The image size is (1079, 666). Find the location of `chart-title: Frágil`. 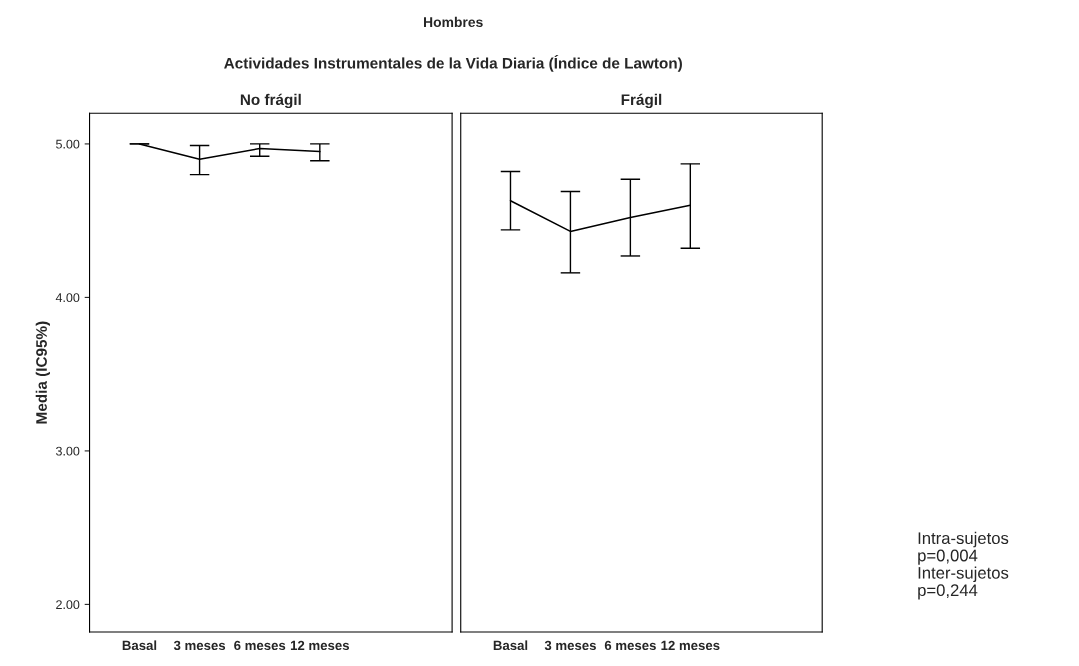

chart-title: Frágil is located at coordinates (641, 101).